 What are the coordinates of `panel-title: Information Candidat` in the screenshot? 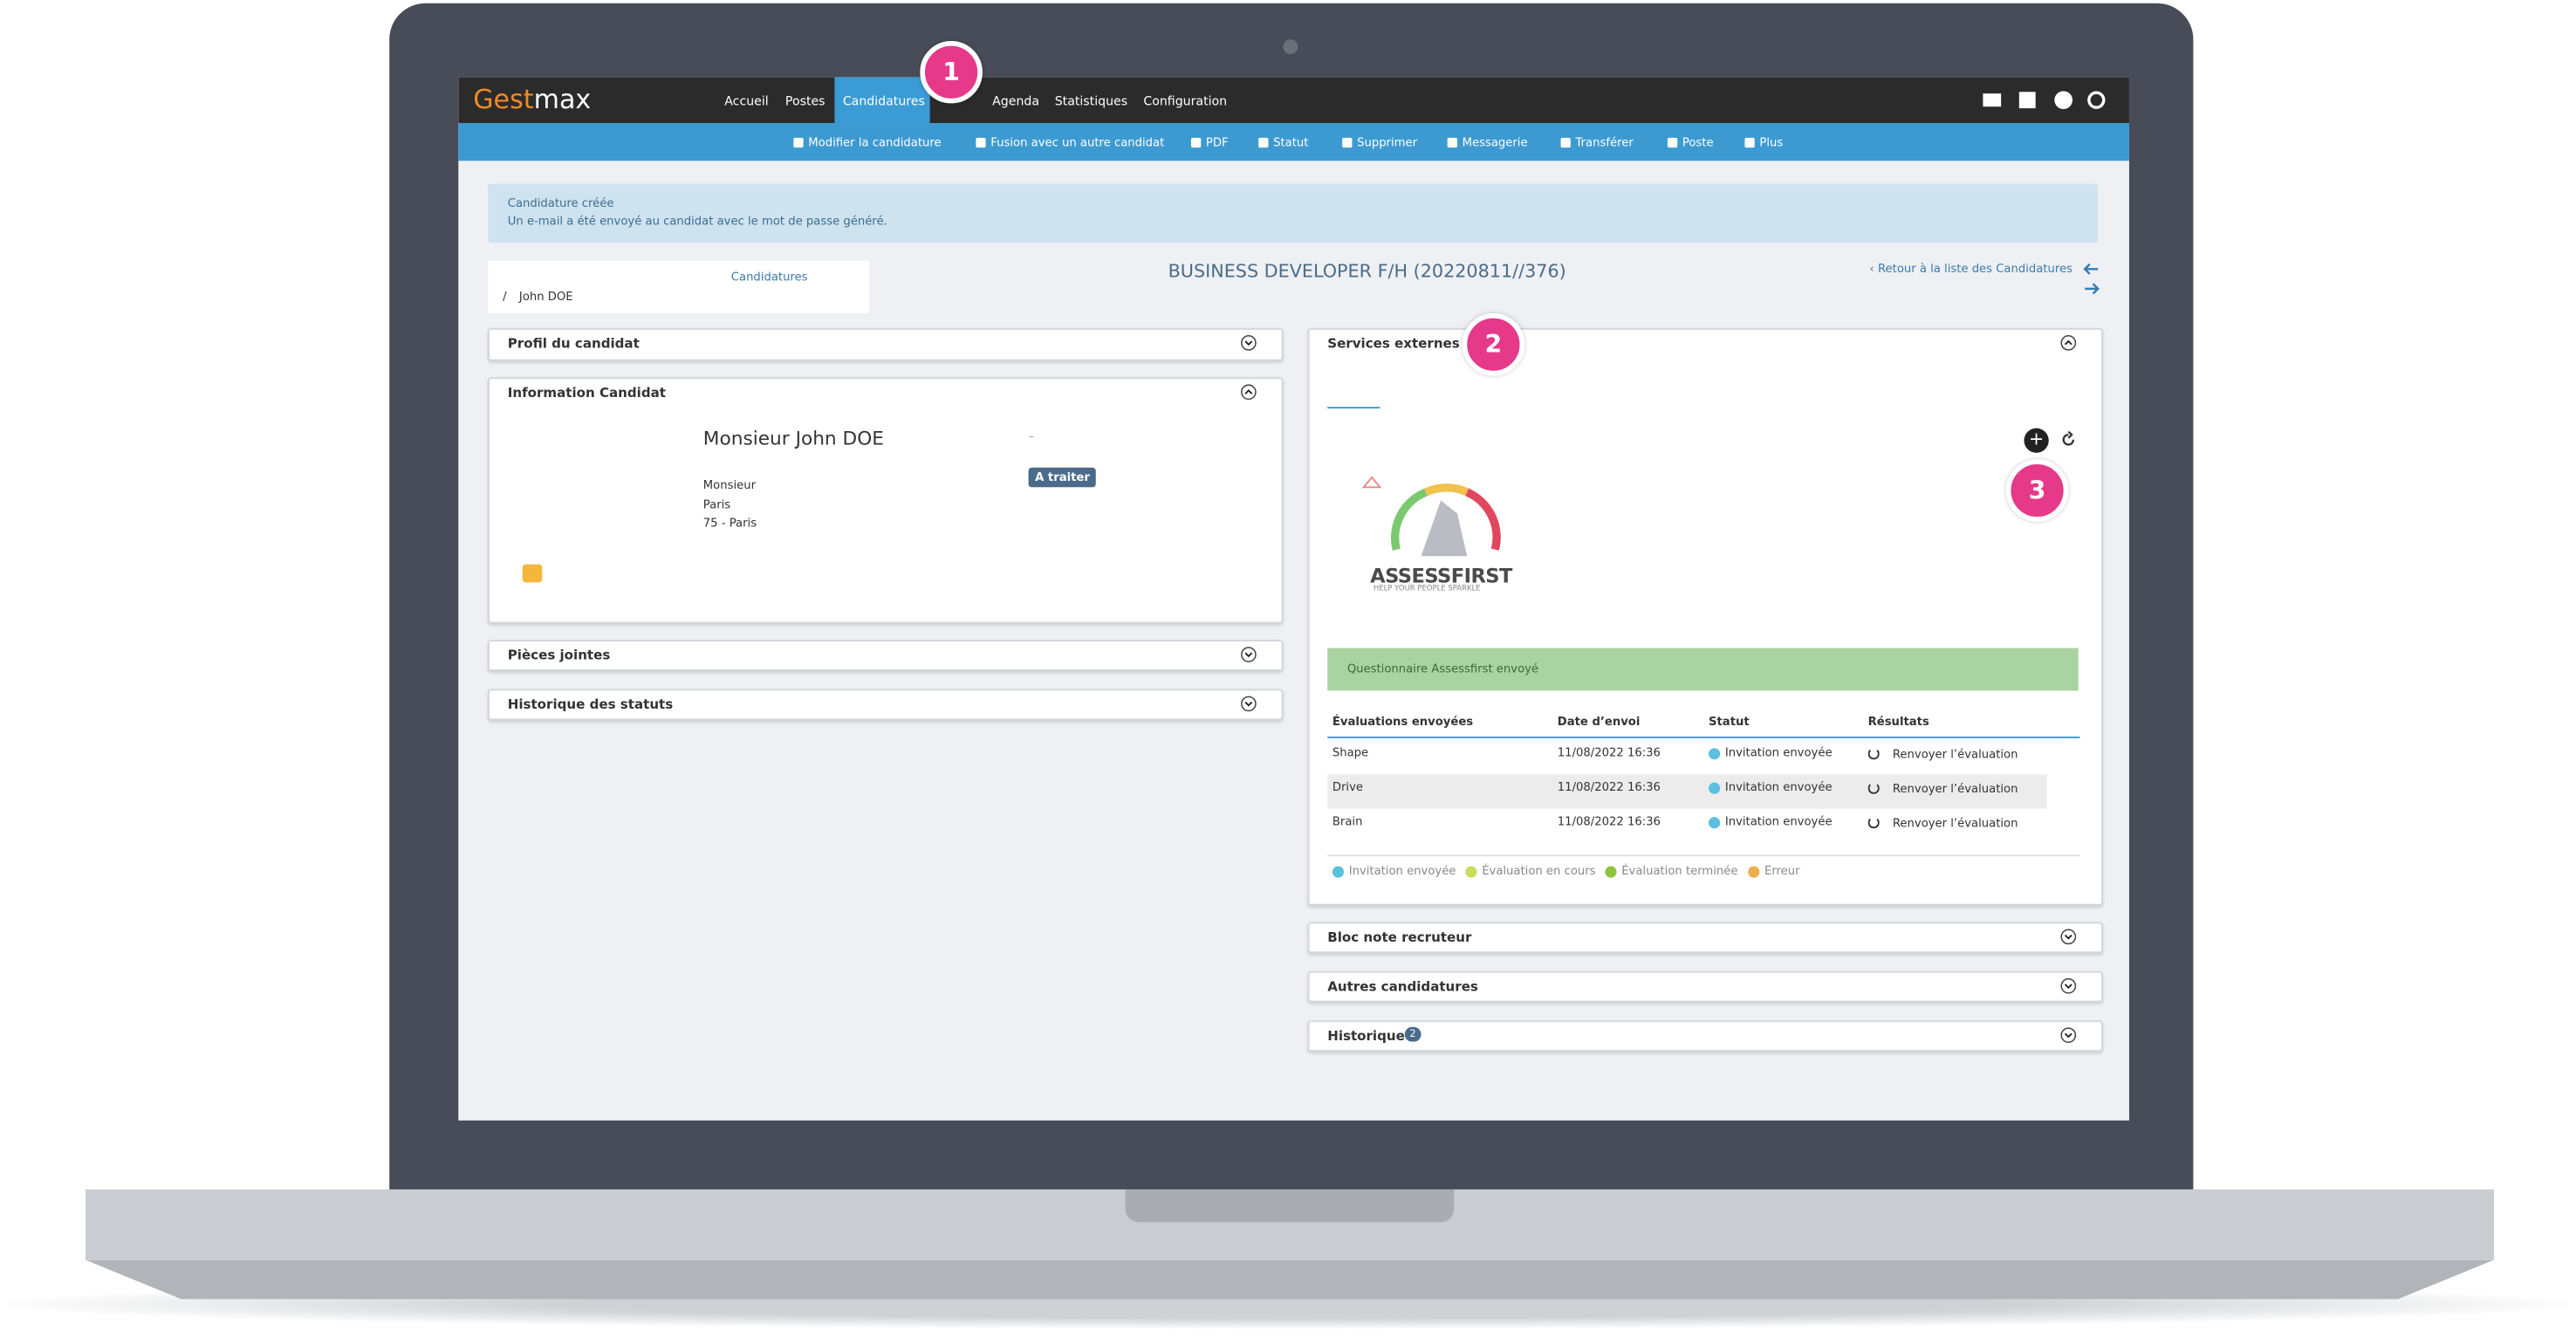 It's located at (586, 393).